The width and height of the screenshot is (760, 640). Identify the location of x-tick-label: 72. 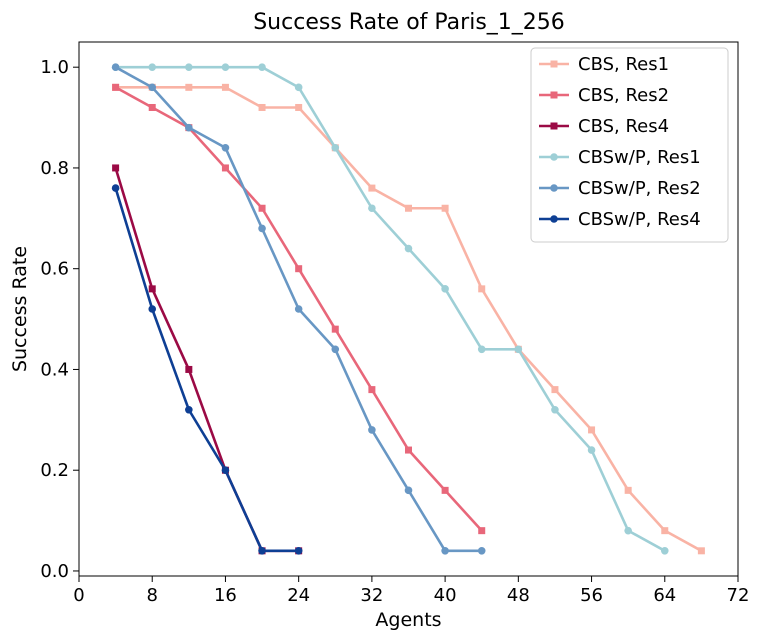
(738, 595).